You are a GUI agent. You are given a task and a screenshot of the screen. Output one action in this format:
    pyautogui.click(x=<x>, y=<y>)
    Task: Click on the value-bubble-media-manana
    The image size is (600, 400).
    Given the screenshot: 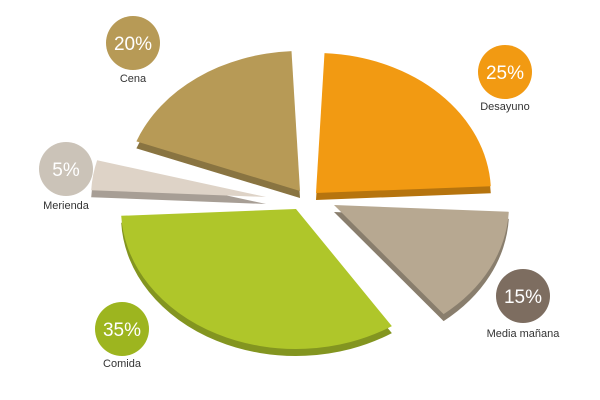 What is the action you would take?
    pyautogui.click(x=523, y=296)
    